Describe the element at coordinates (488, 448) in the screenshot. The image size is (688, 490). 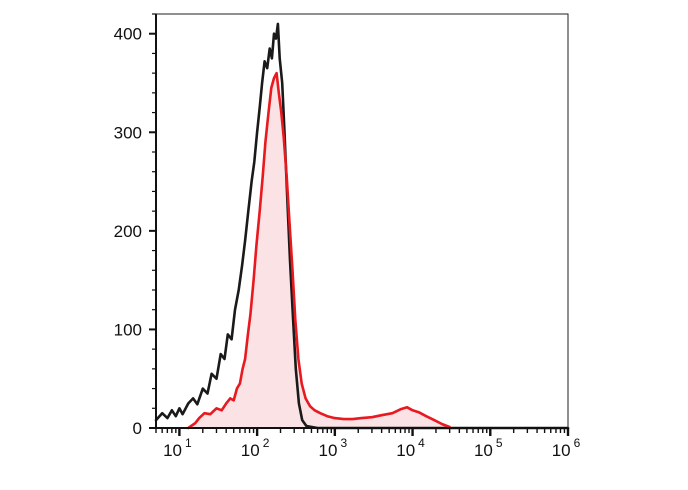
I see `x-tick-label: 10 5` at that location.